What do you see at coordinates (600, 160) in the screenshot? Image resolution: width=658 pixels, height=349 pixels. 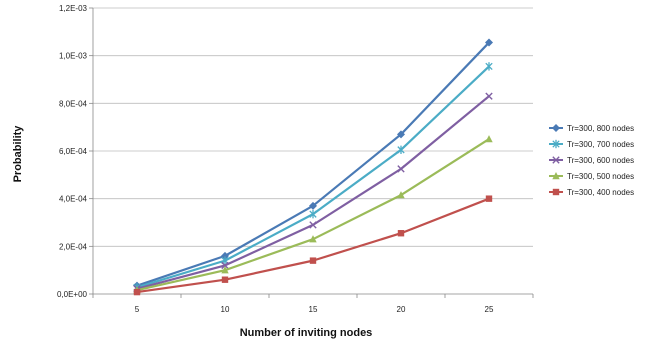 I see `legend-entry: Tr=300, 600 nodes` at bounding box center [600, 160].